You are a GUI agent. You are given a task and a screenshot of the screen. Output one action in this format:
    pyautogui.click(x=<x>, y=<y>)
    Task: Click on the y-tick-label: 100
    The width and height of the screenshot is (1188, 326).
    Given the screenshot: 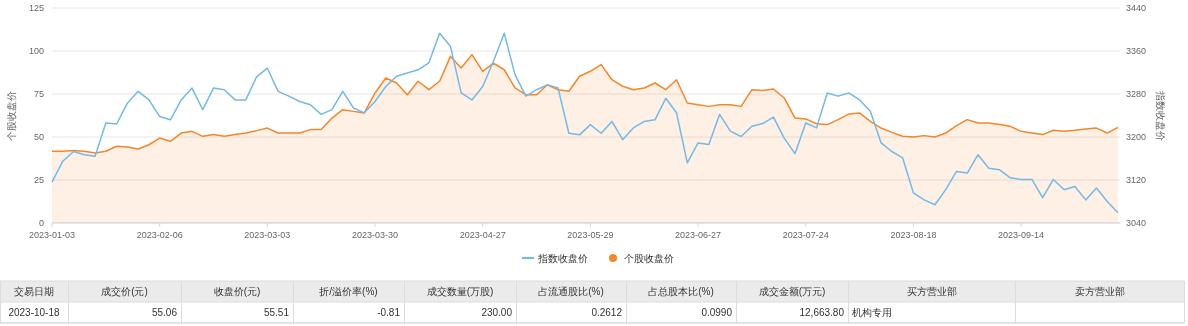 What is the action you would take?
    pyautogui.click(x=36, y=51)
    